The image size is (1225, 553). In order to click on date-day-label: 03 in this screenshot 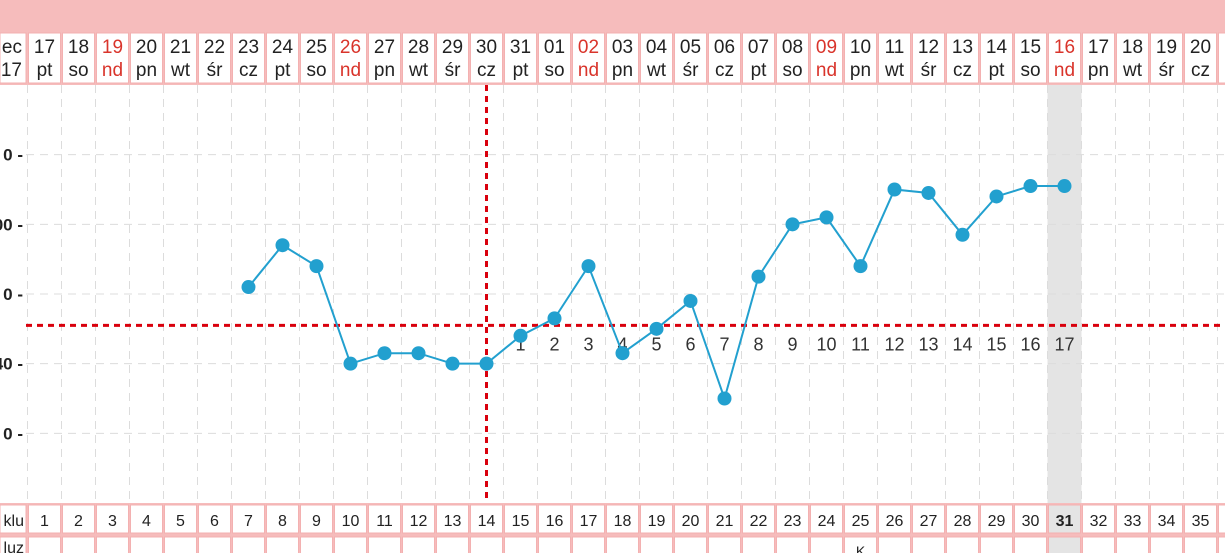, I will do `click(622, 47)`.